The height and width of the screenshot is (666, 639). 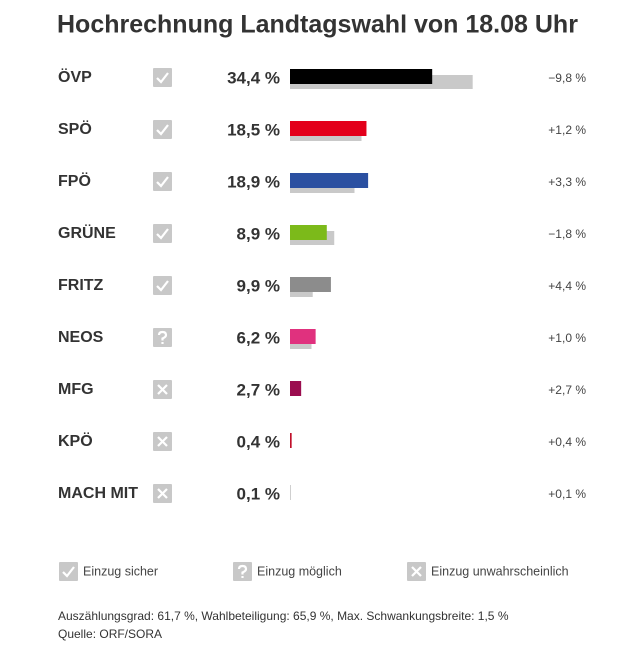 What do you see at coordinates (258, 233) in the screenshot?
I see `value-label: 8,9 %` at bounding box center [258, 233].